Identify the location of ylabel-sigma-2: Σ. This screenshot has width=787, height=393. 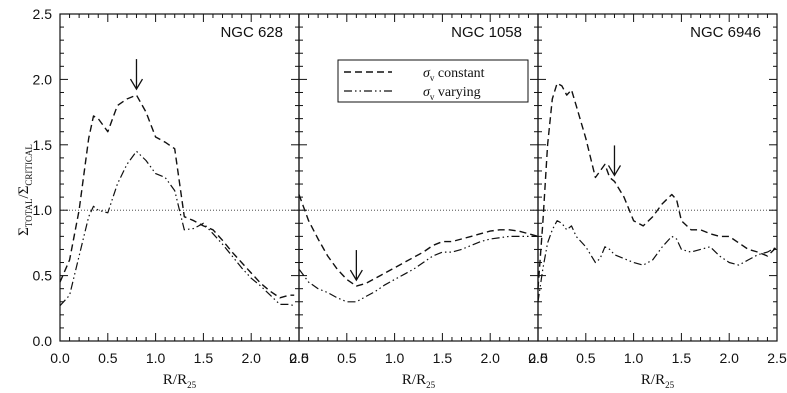
(24, 190).